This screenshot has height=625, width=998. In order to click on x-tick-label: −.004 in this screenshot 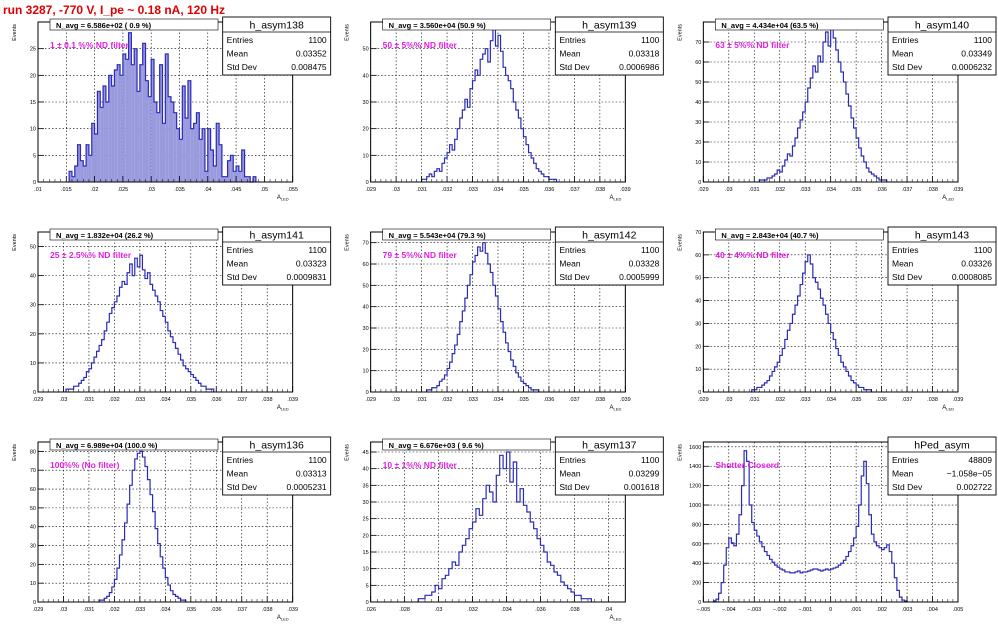, I will do `click(729, 610)`.